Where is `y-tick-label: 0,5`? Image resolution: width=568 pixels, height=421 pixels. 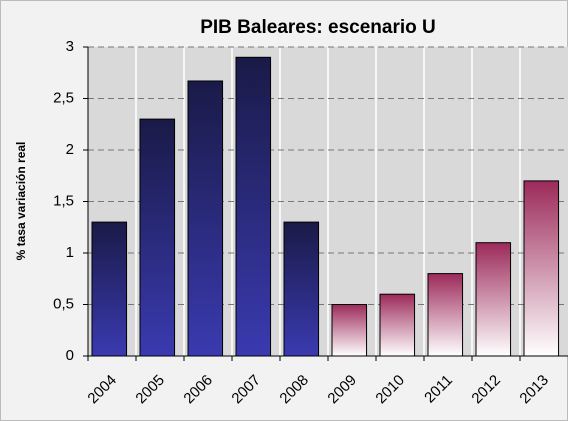
y-tick-label: 0,5 is located at coordinates (63, 303).